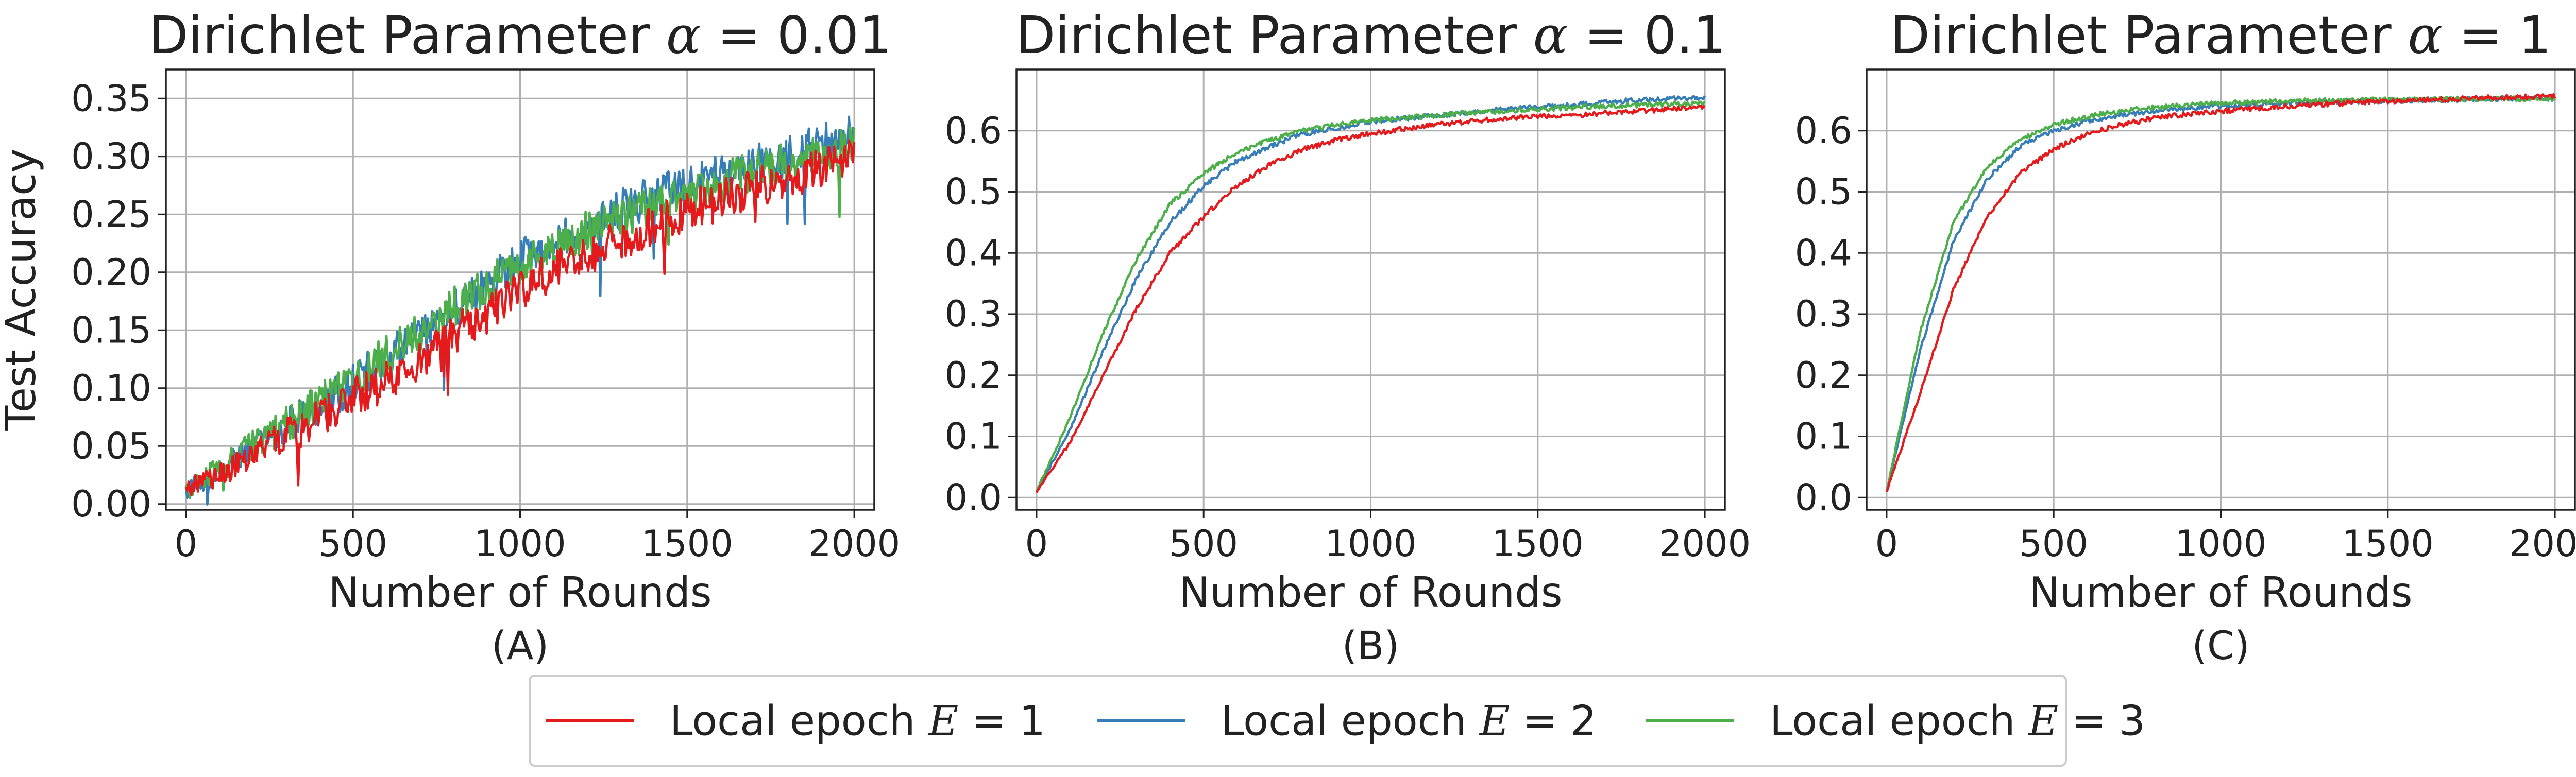  Describe the element at coordinates (111, 388) in the screenshot. I see `y-tick-label: 0.10` at that location.